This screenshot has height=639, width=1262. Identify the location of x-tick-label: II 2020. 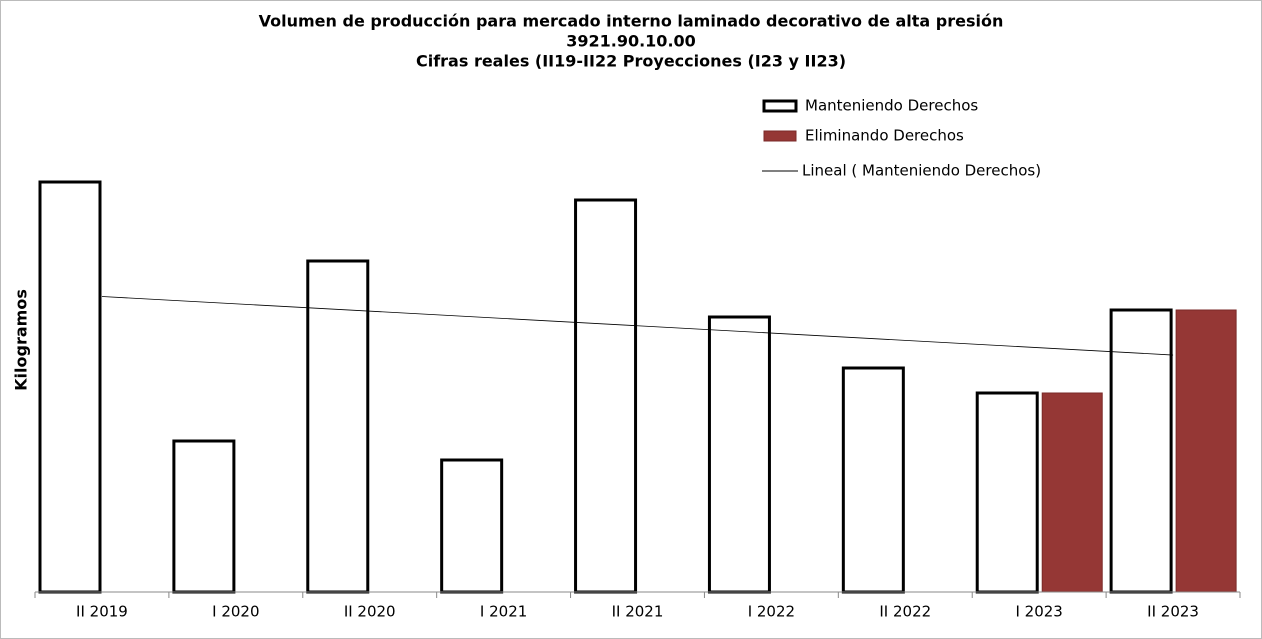
(370, 612).